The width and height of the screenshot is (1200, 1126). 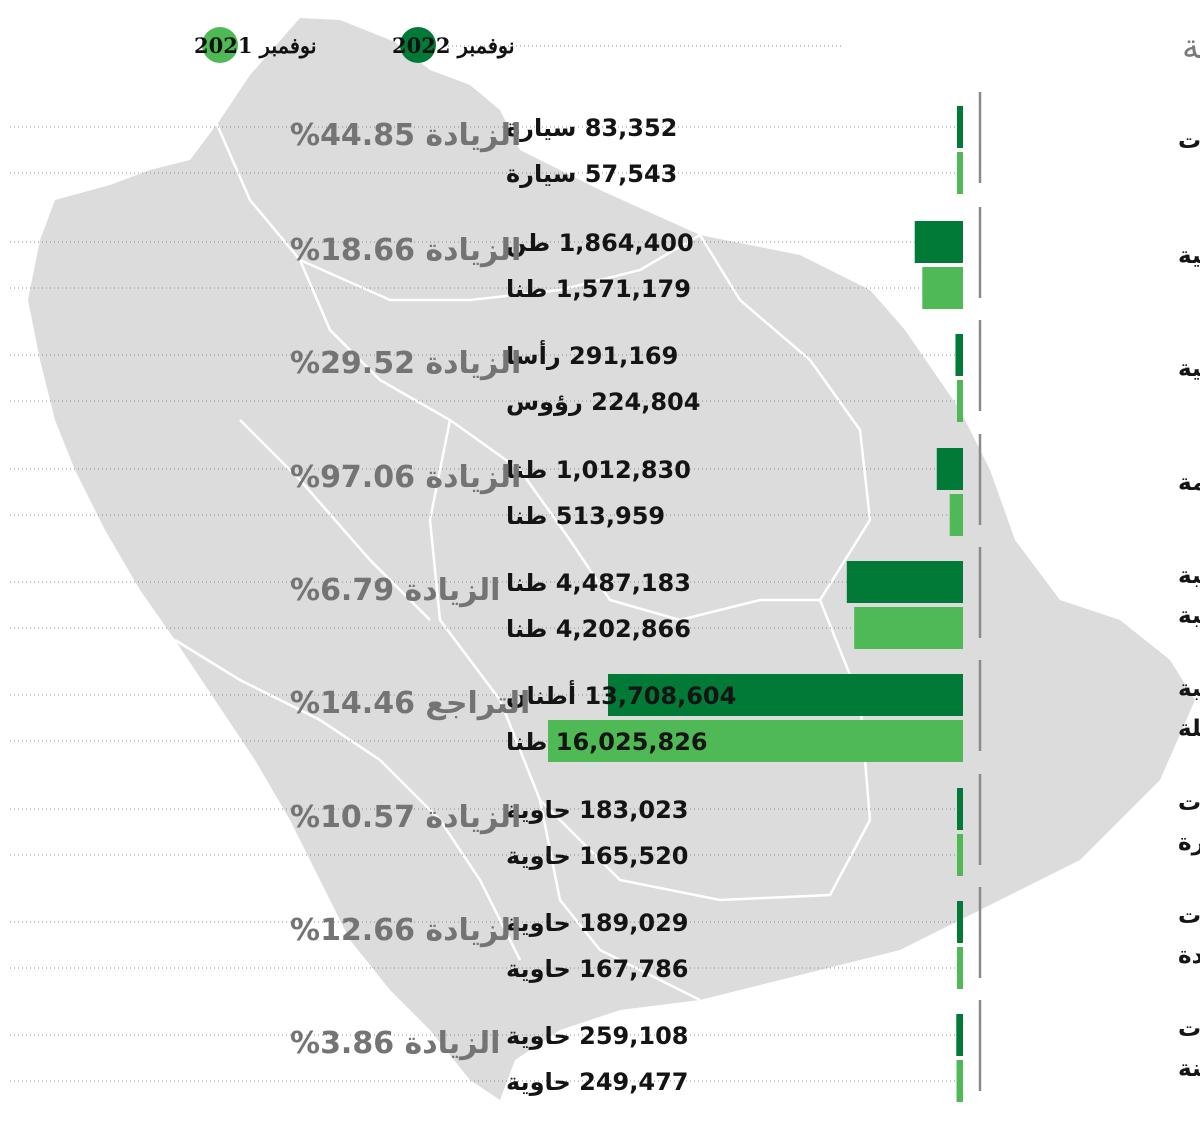 I want to click on value-label-2022: 291,169 رأسا, so click(x=592, y=355).